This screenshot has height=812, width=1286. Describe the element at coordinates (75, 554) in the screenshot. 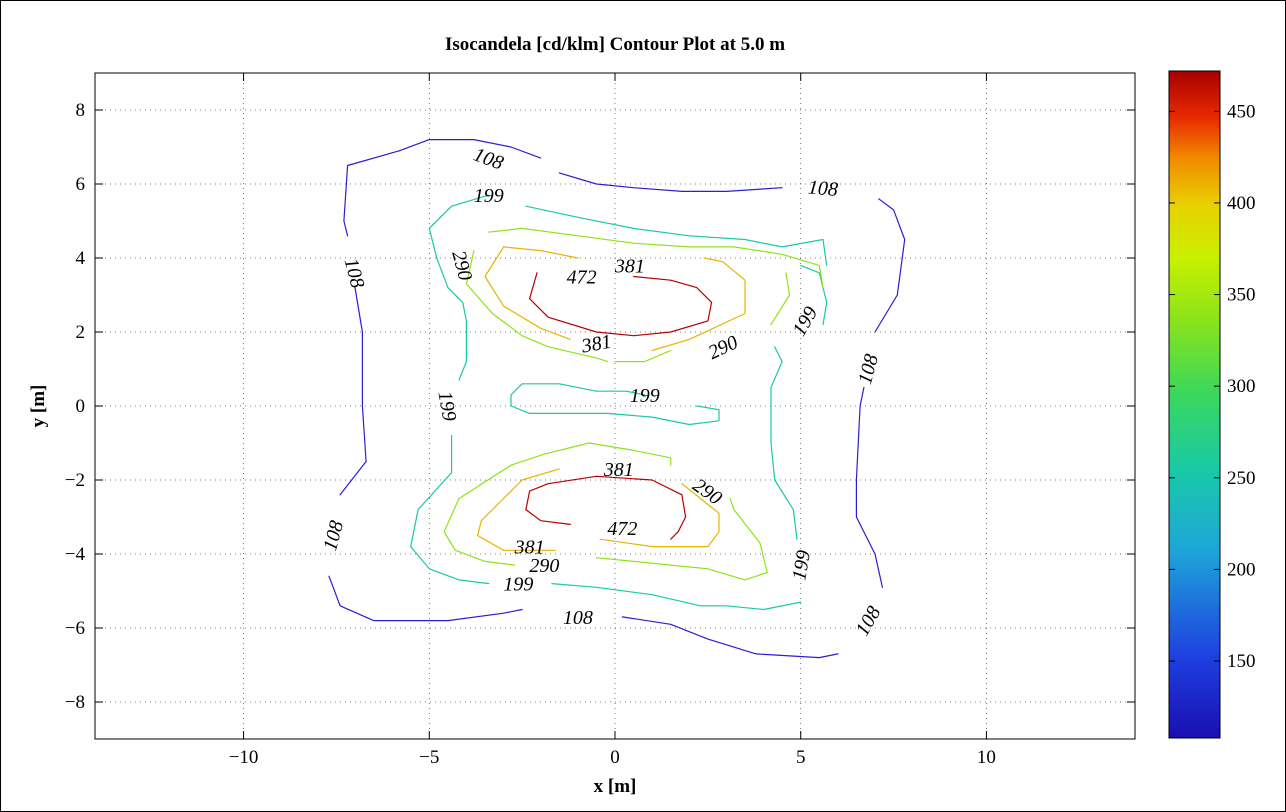

I see `y-tick-label: −4` at that location.